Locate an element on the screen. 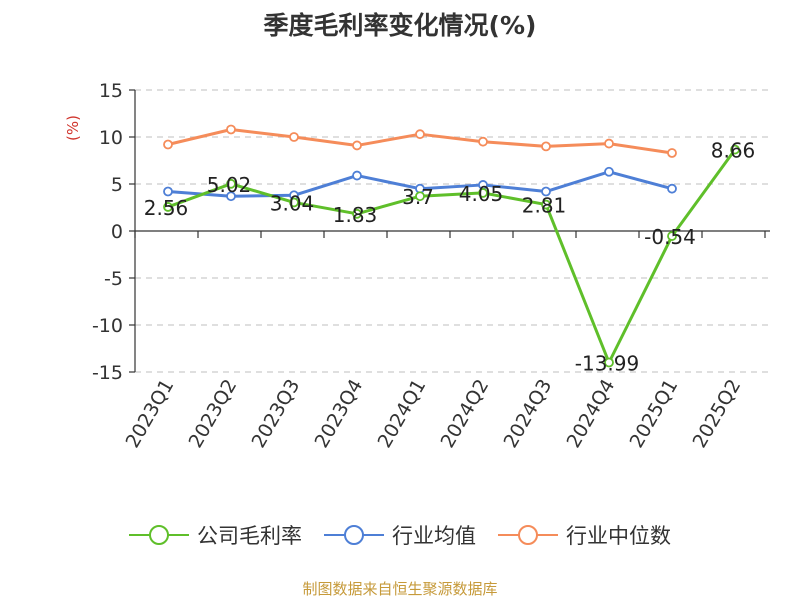 This screenshot has width=800, height=600. legend-item: 公司毛利率 is located at coordinates (215, 535).